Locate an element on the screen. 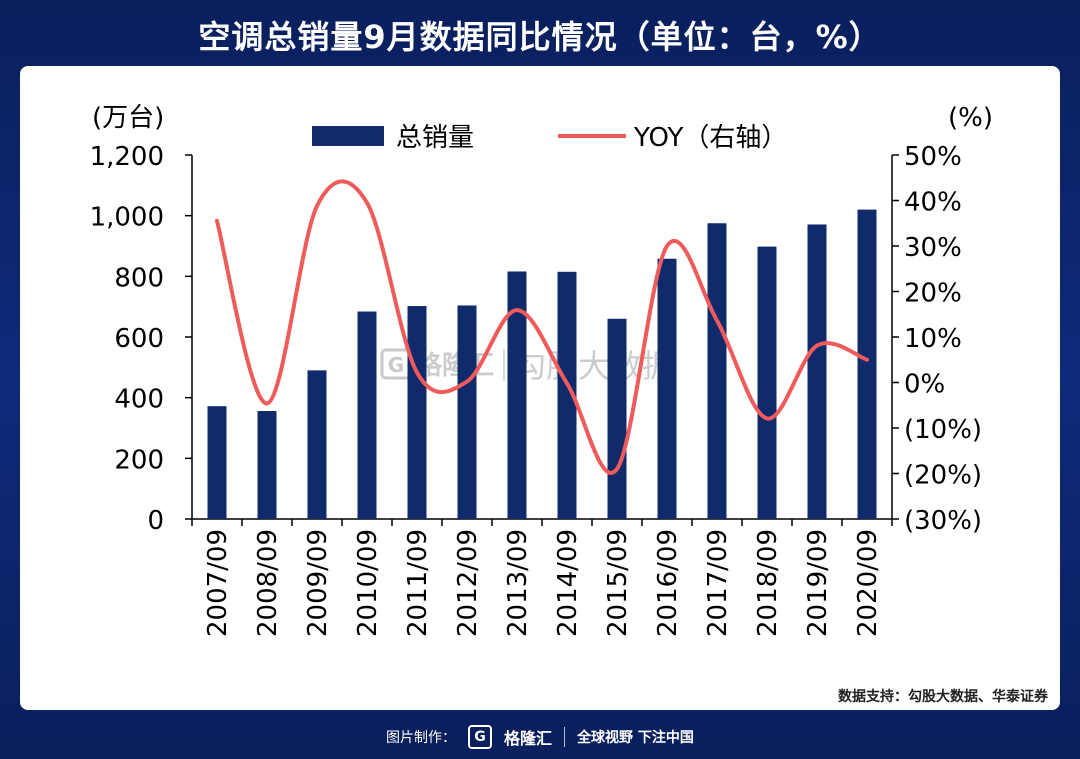  footer: 图片制作： G 格隆汇 全球视野 下注中国 is located at coordinates (540, 737).